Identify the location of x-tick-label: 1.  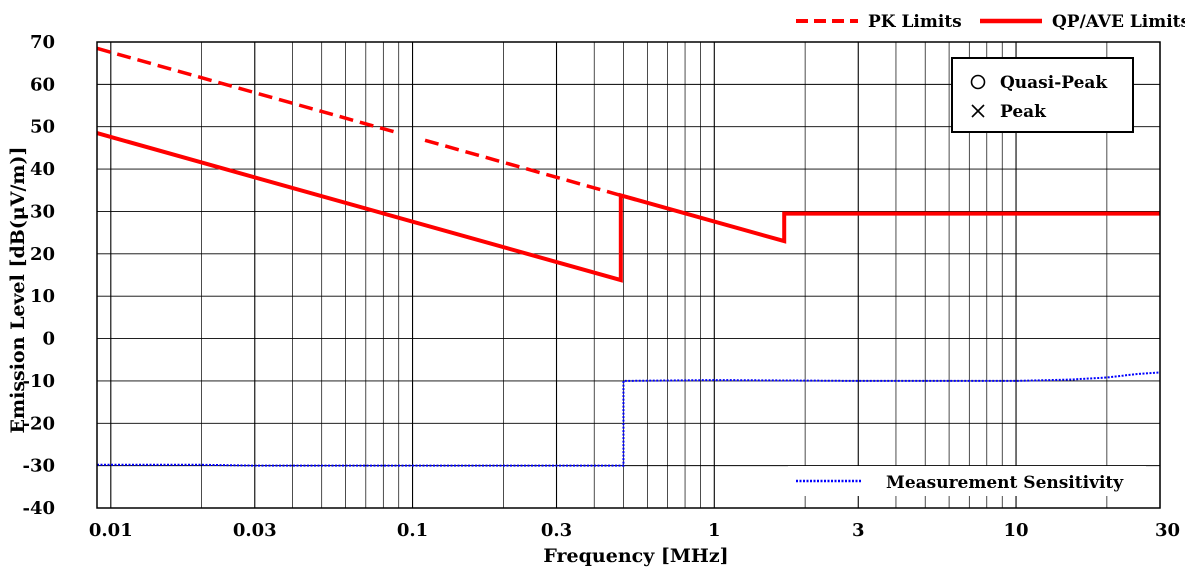
(714, 530).